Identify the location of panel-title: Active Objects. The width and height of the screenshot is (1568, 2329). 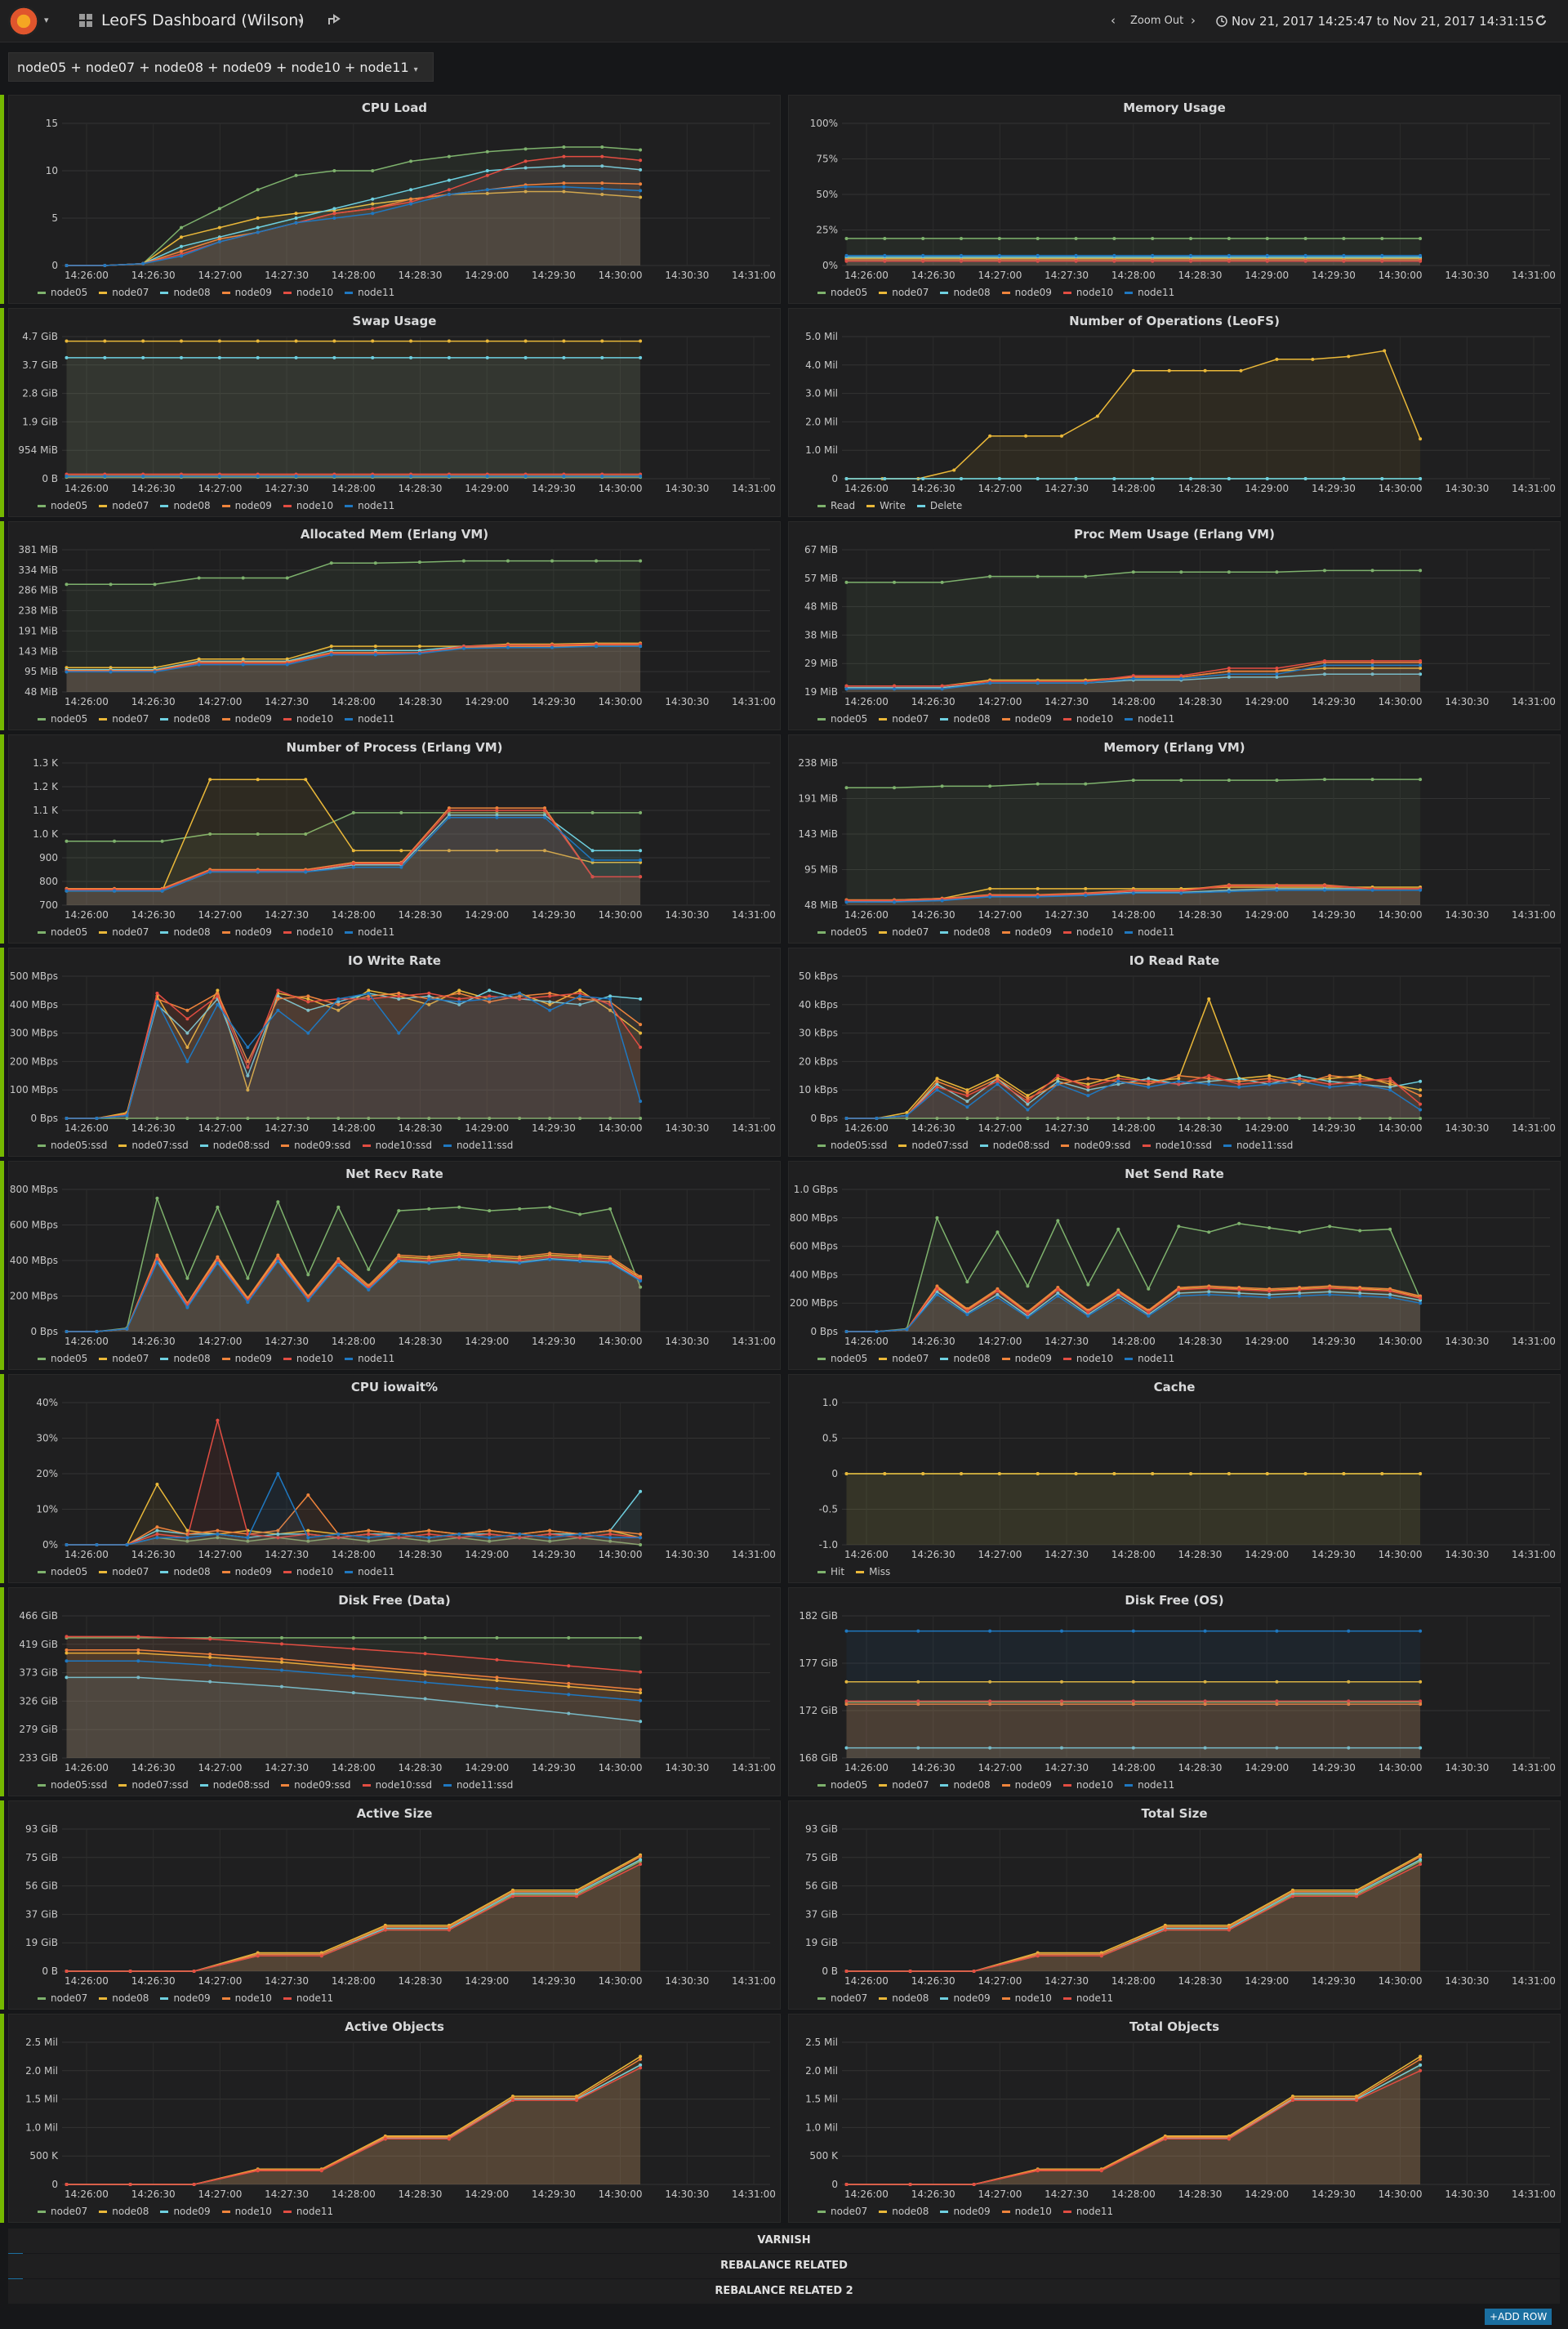
(394, 2027).